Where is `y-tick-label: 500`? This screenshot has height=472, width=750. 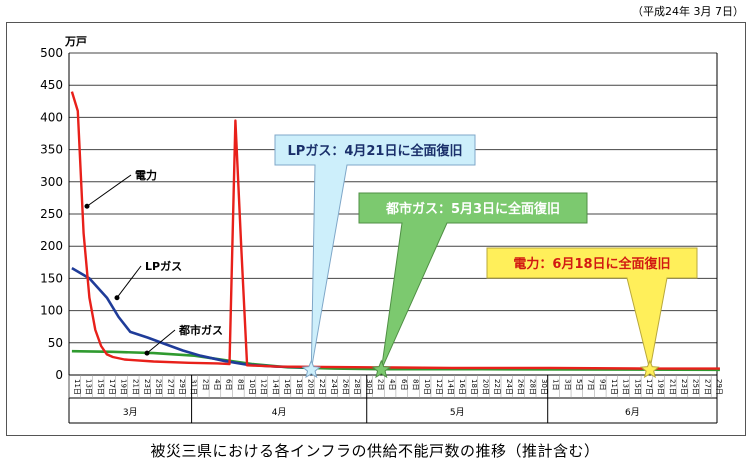
y-tick-label: 500 is located at coordinates (51, 53).